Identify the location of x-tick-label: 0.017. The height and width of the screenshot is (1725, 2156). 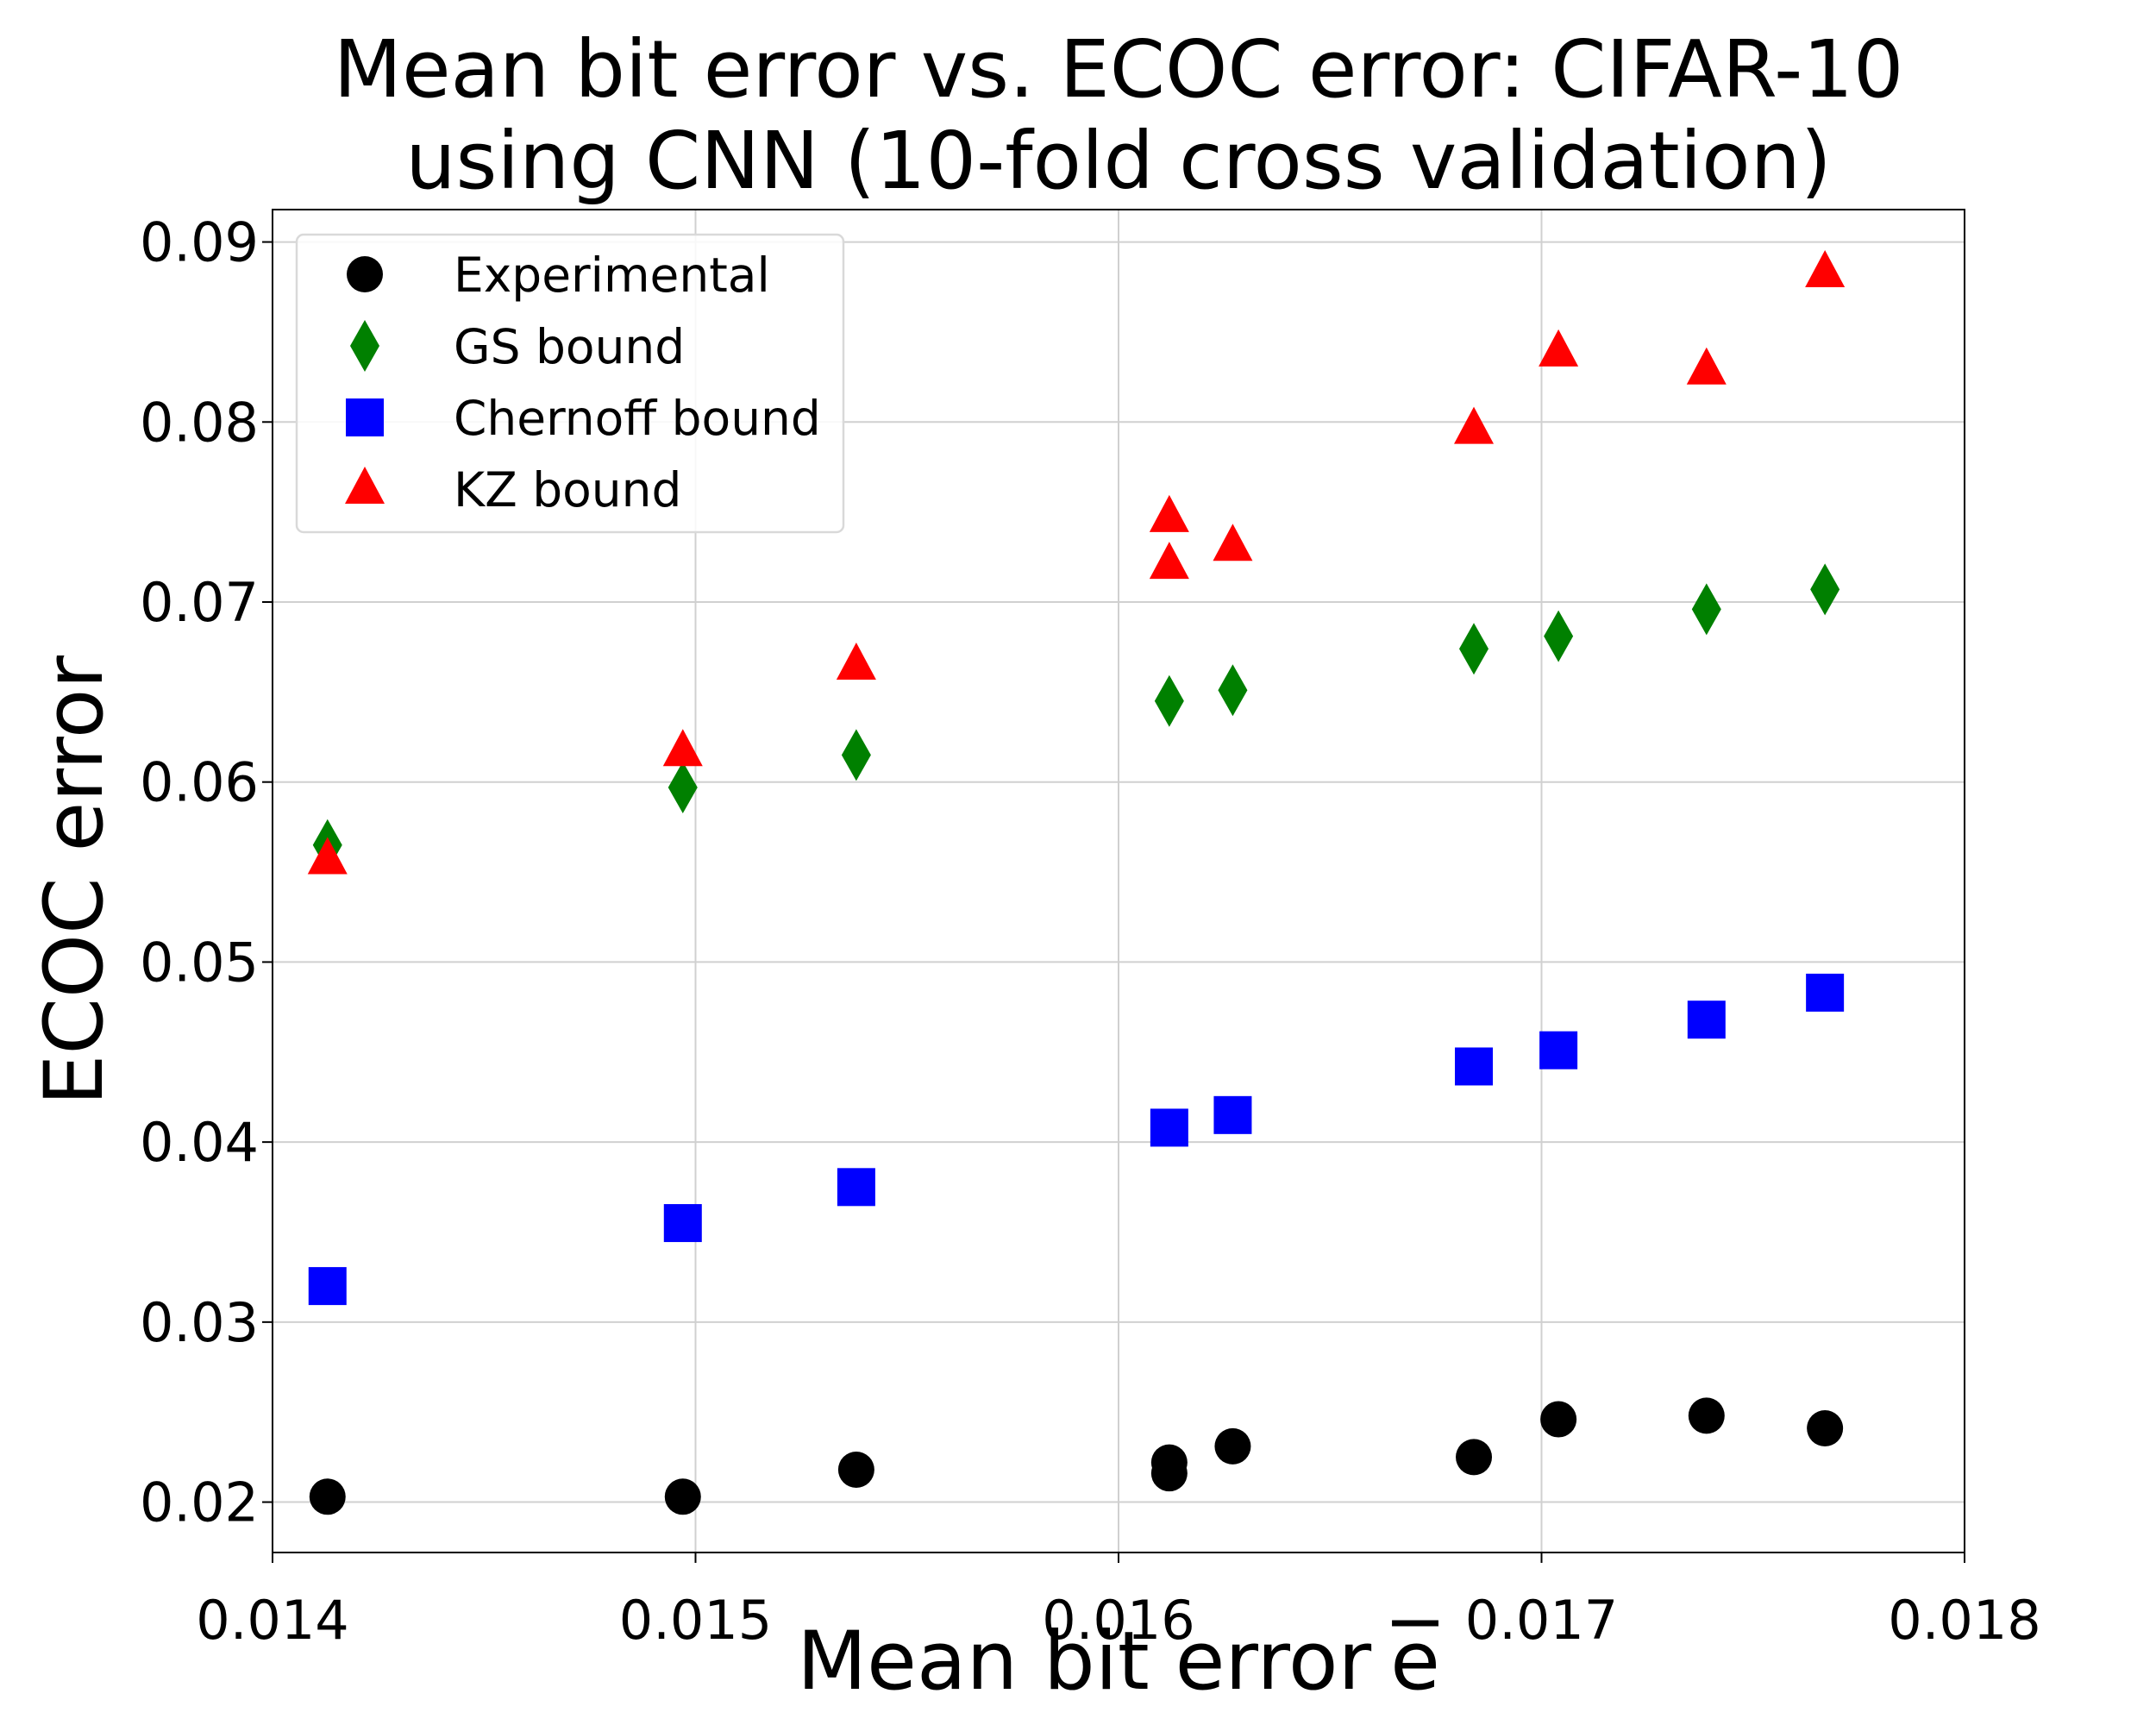
(1542, 1621).